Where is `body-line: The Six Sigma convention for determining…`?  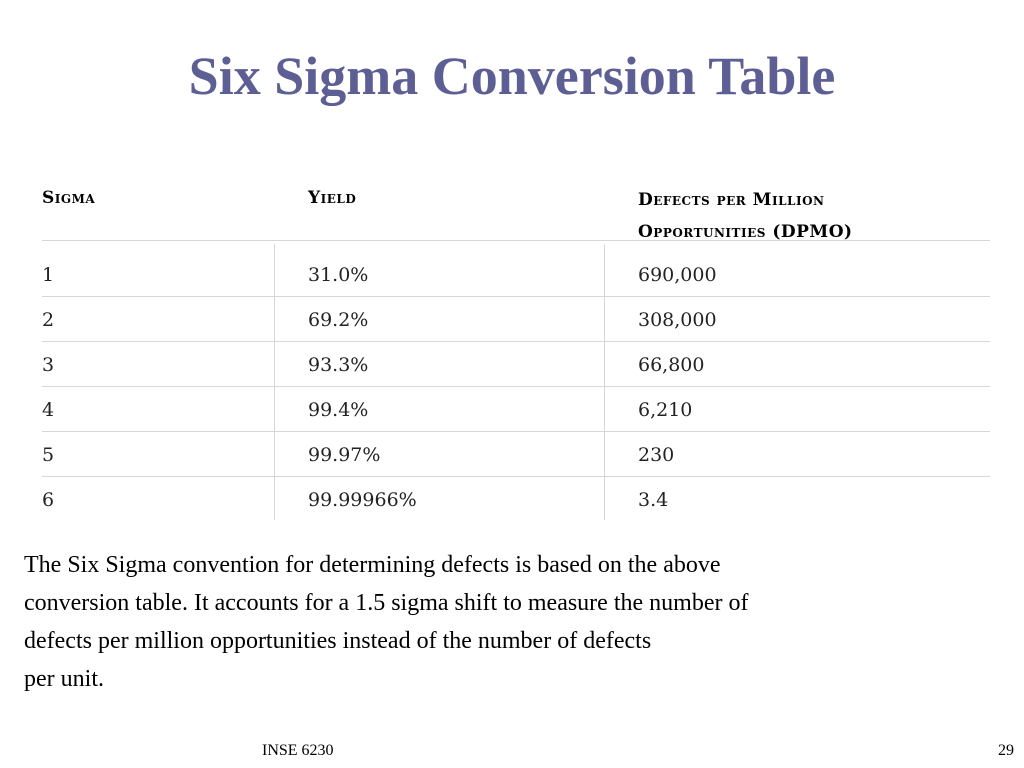
body-line: The Six Sigma convention for determining… is located at coordinates (372, 565).